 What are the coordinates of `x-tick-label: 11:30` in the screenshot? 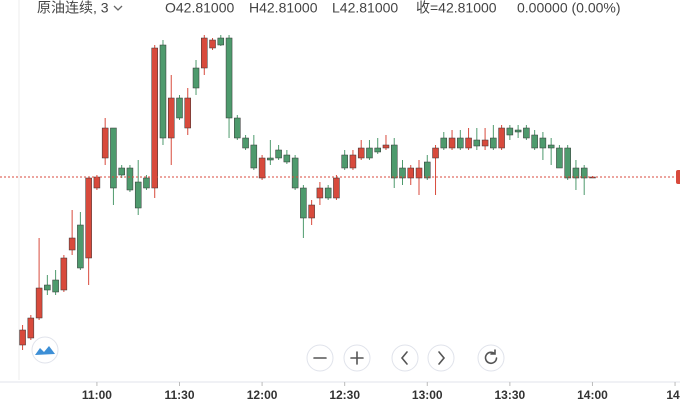 It's located at (179, 395).